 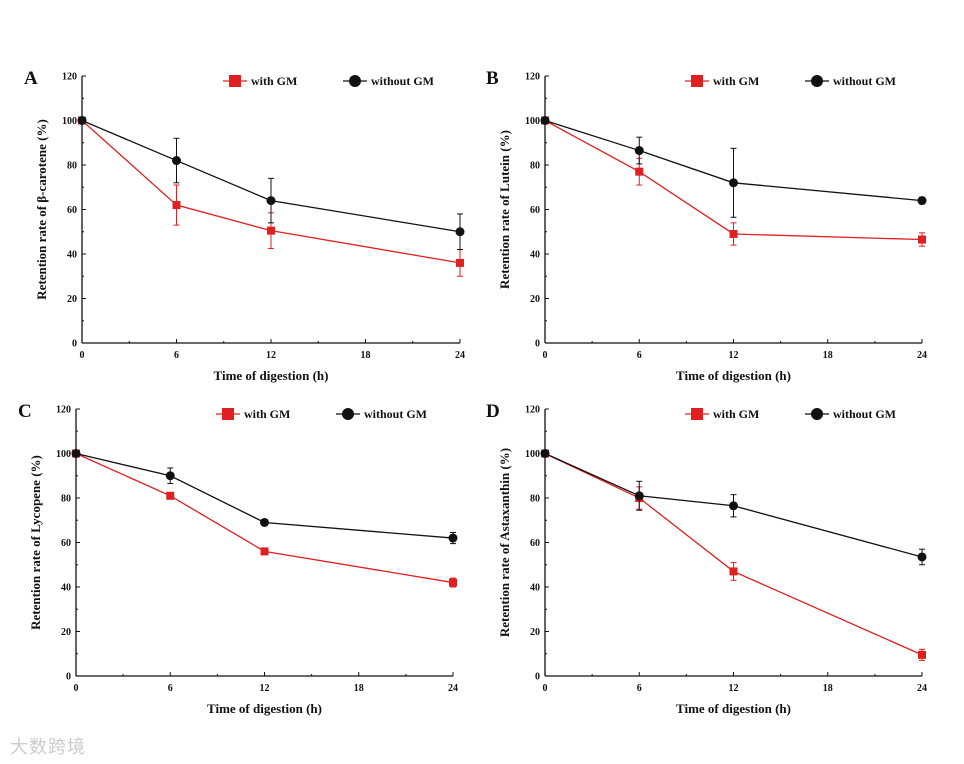 I want to click on x-tick-label: 18, so click(x=828, y=688).